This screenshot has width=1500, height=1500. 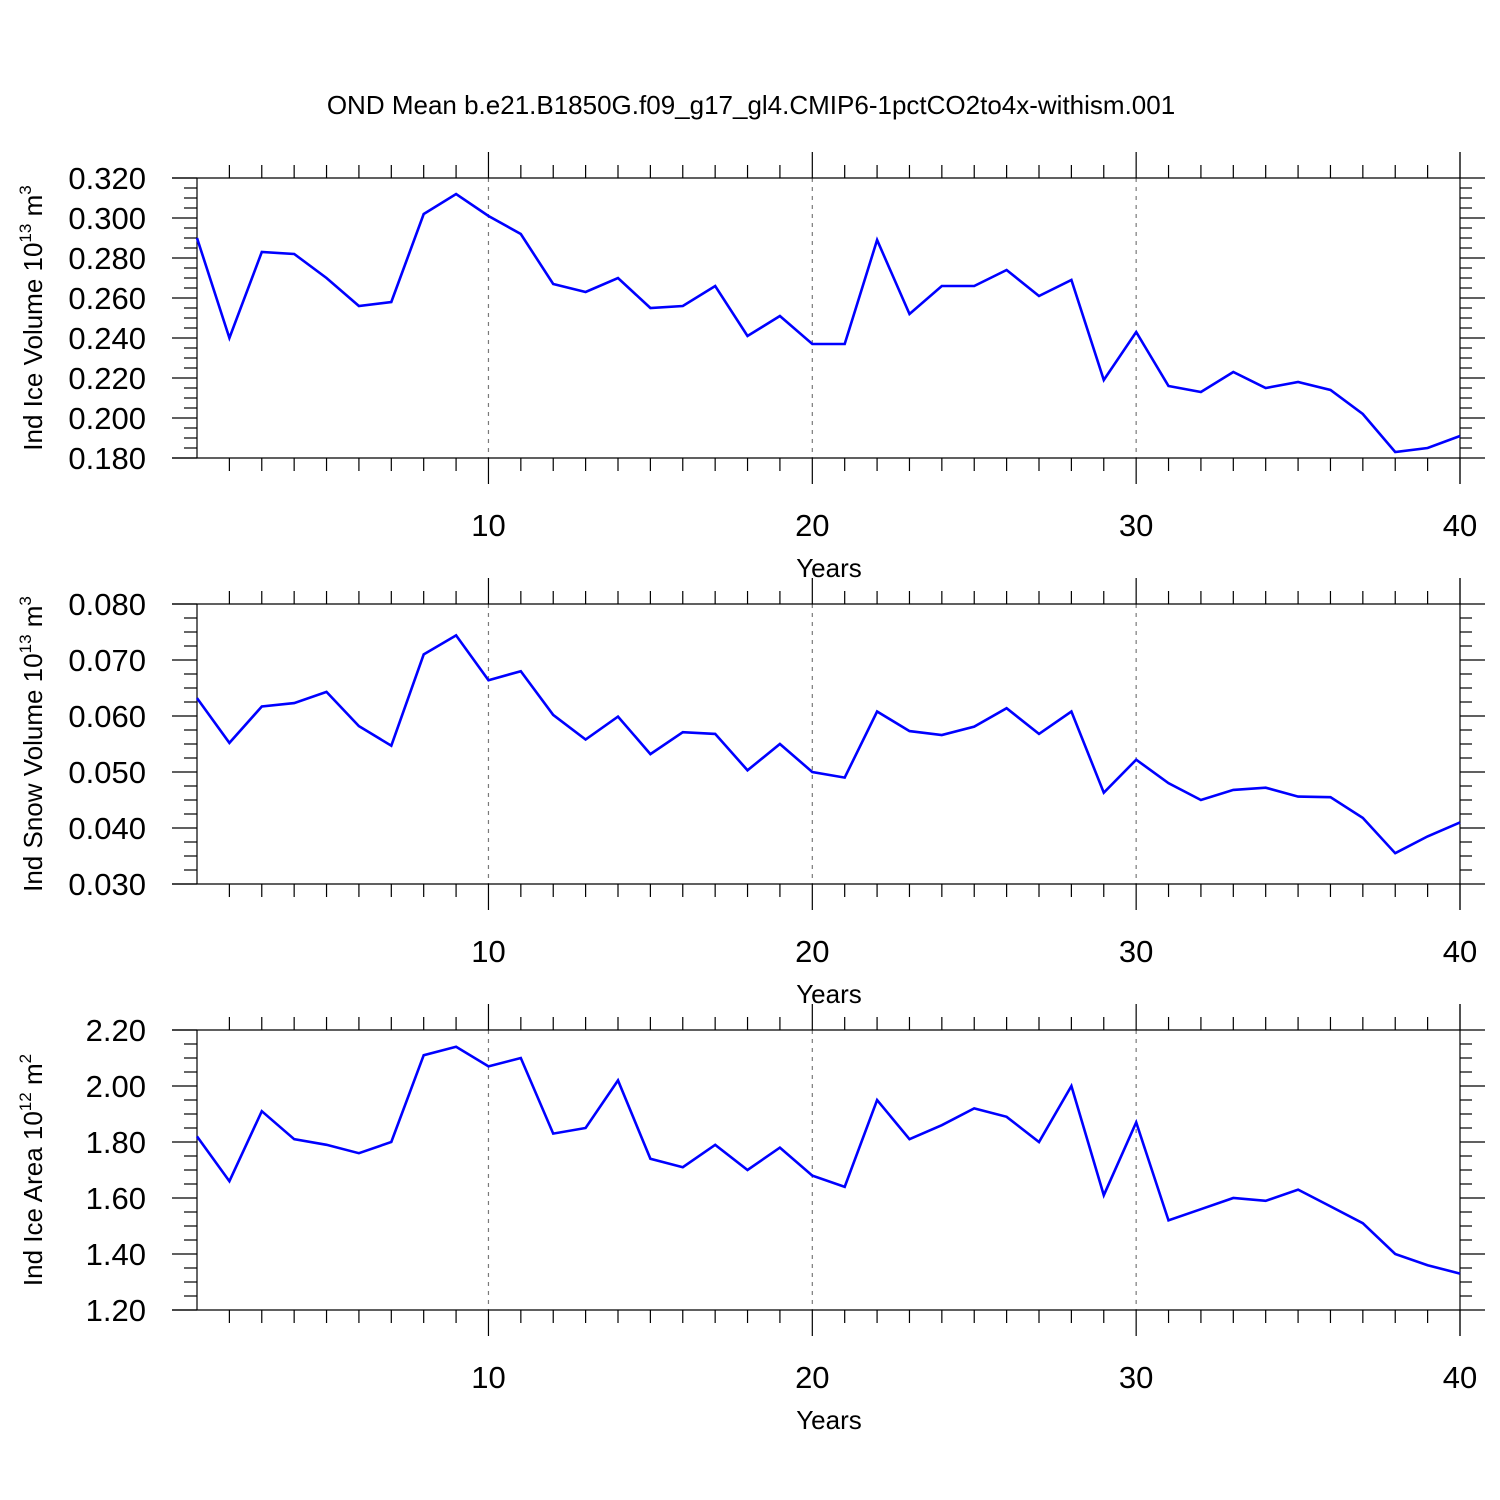 What do you see at coordinates (107, 458) in the screenshot?
I see `y-tick-label: 0.180` at bounding box center [107, 458].